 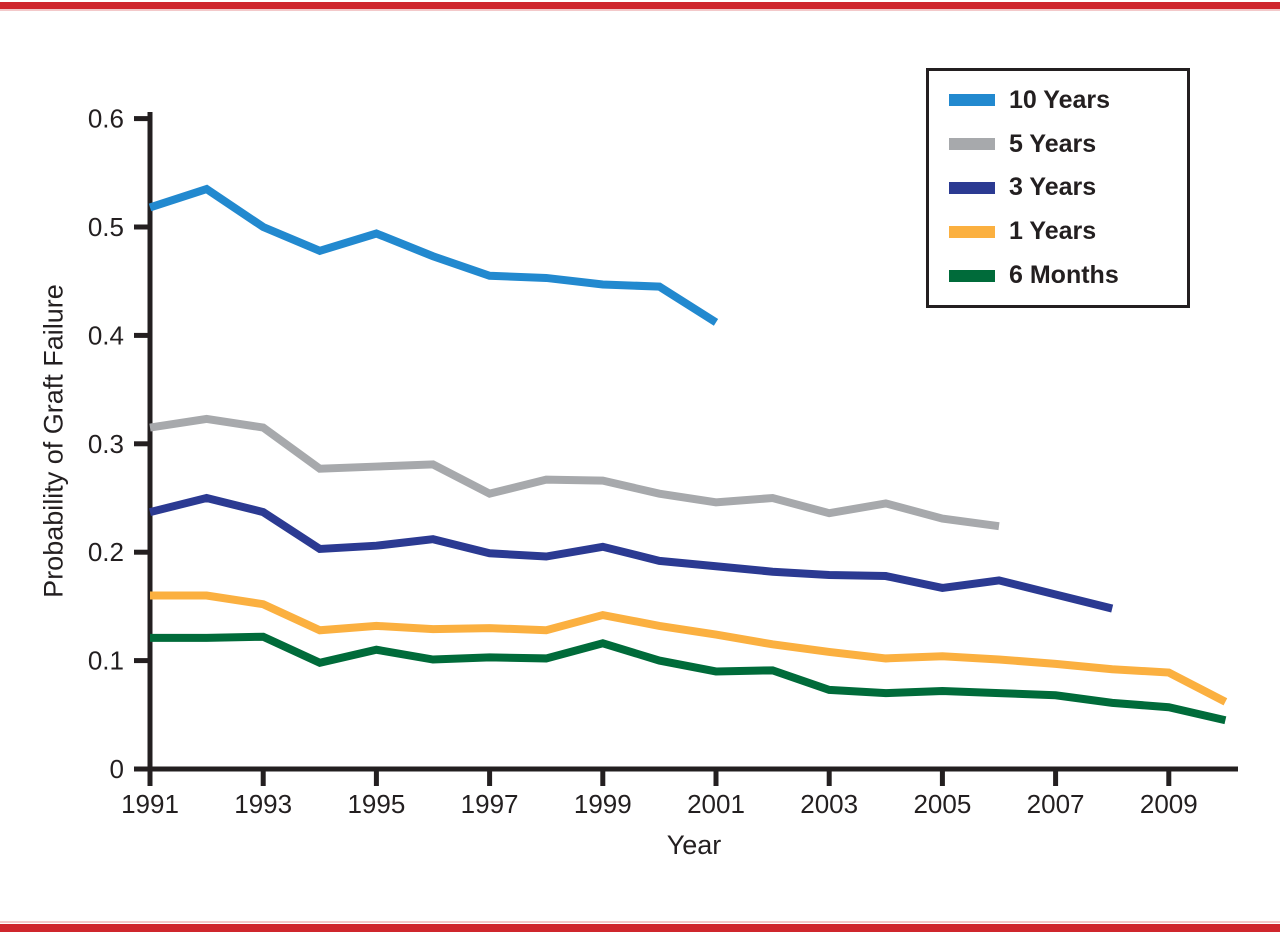 What do you see at coordinates (1053, 231) in the screenshot?
I see `legend-label-1-years: 1 Years` at bounding box center [1053, 231].